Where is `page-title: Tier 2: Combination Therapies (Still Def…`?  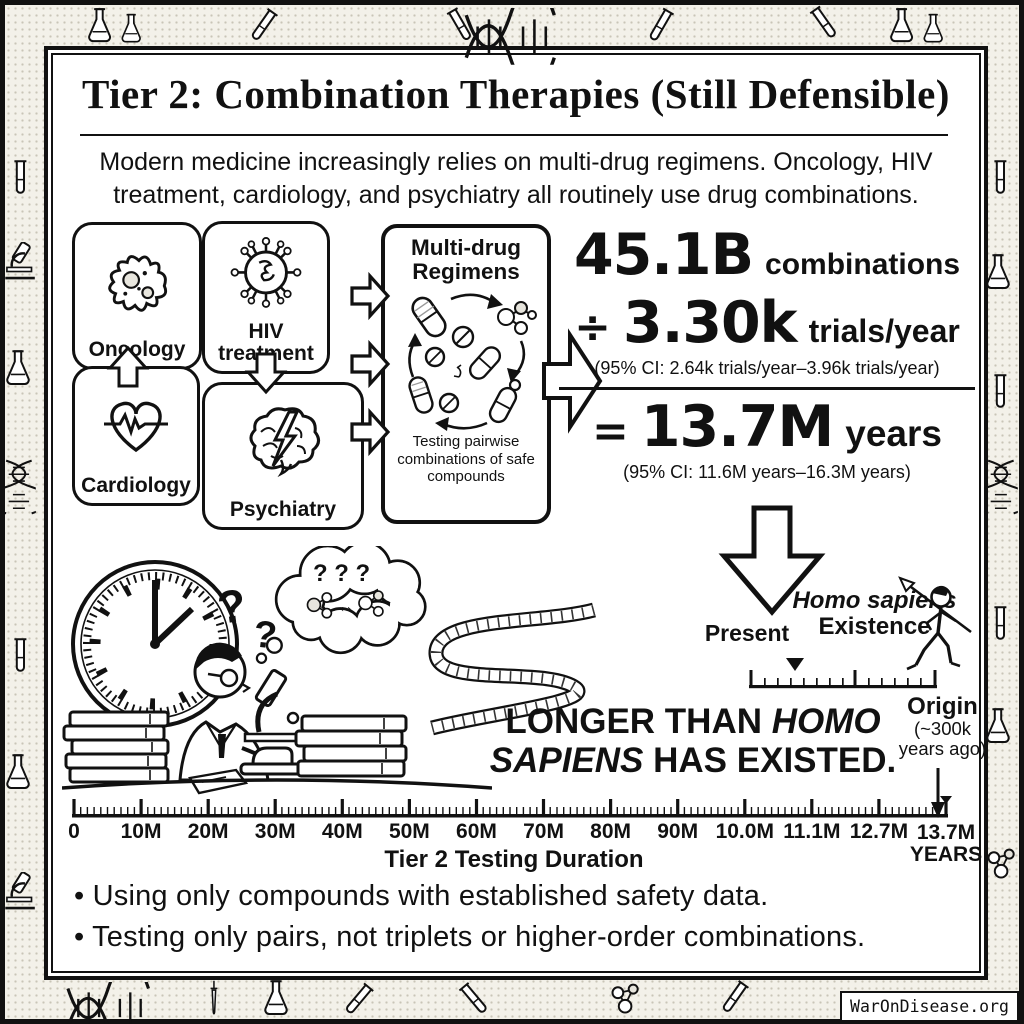 page-title: Tier 2: Combination Therapies (Still Def… is located at coordinates (516, 94).